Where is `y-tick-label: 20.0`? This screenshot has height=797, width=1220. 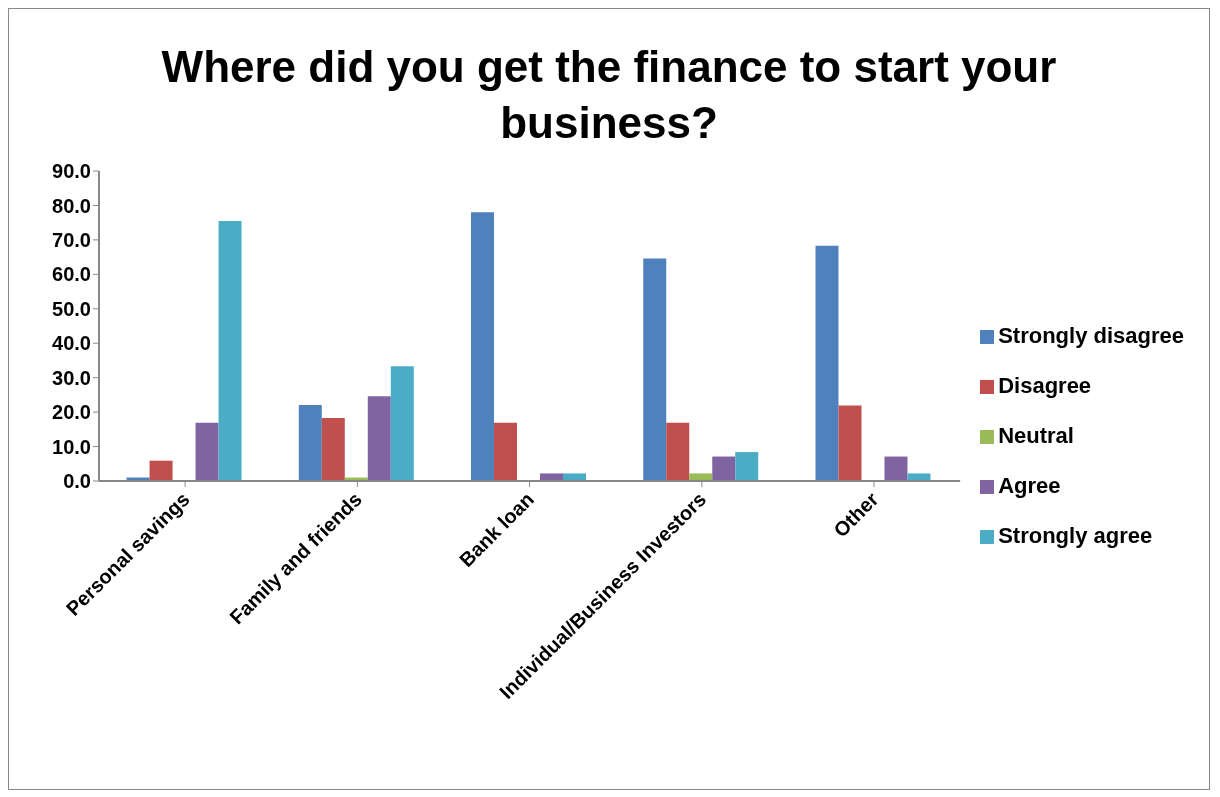
y-tick-label: 20.0 is located at coordinates (71, 412).